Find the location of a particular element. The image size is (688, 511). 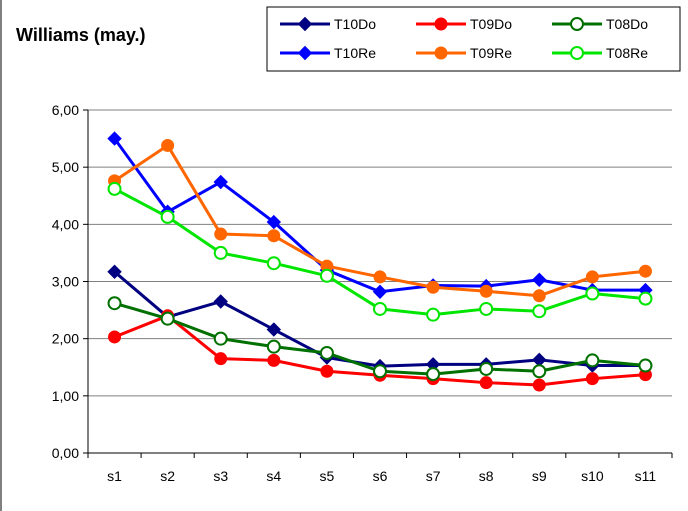

x-tick-label: s3 is located at coordinates (220, 476).